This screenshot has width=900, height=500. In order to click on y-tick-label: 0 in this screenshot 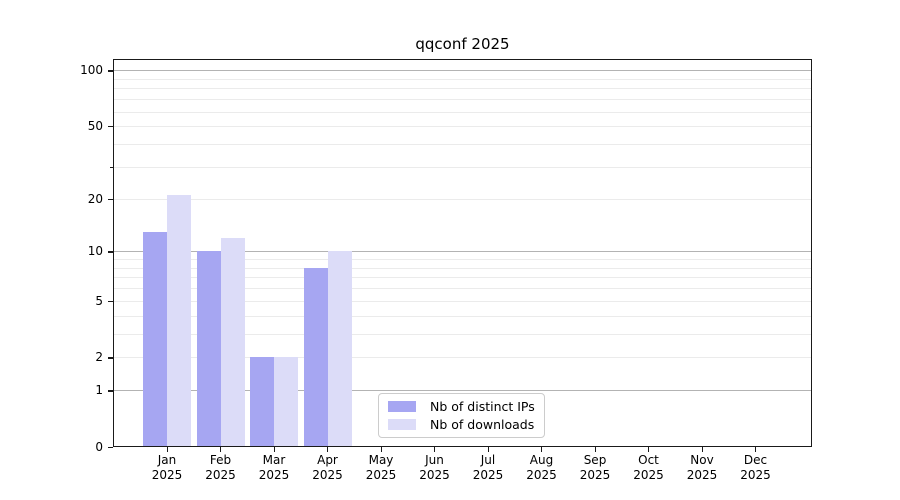, I will do `click(99, 447)`.